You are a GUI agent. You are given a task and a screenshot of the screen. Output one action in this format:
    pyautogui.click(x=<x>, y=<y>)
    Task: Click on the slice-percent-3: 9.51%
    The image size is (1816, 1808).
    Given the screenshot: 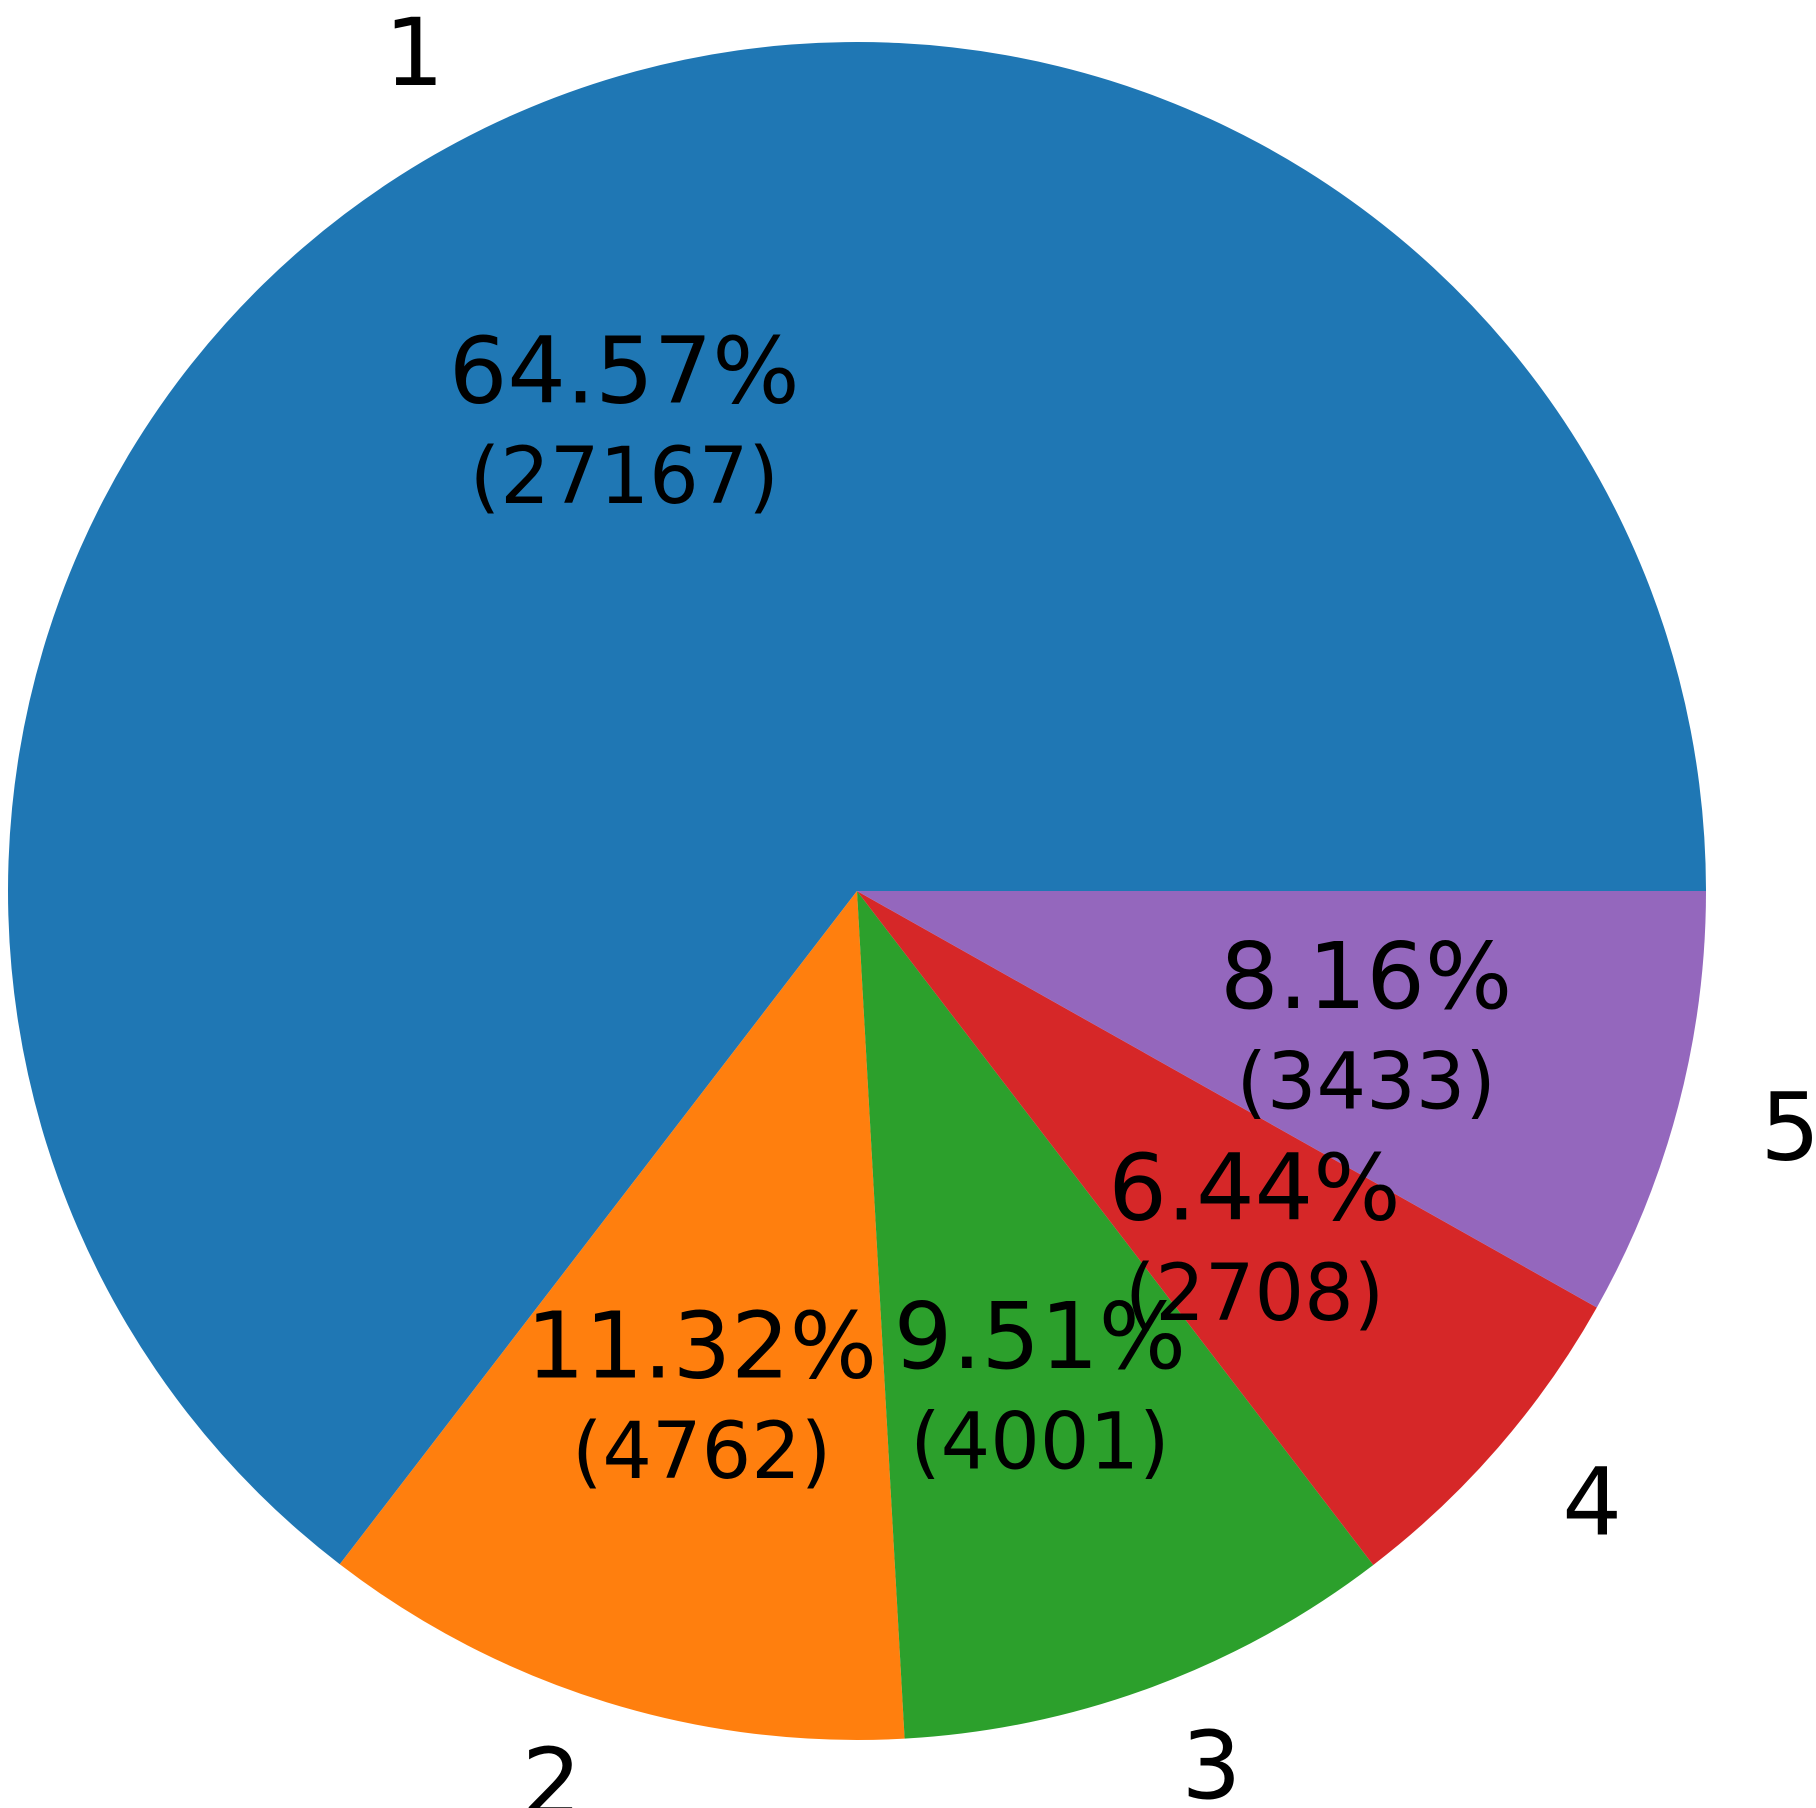 What is the action you would take?
    pyautogui.click(x=1040, y=1336)
    